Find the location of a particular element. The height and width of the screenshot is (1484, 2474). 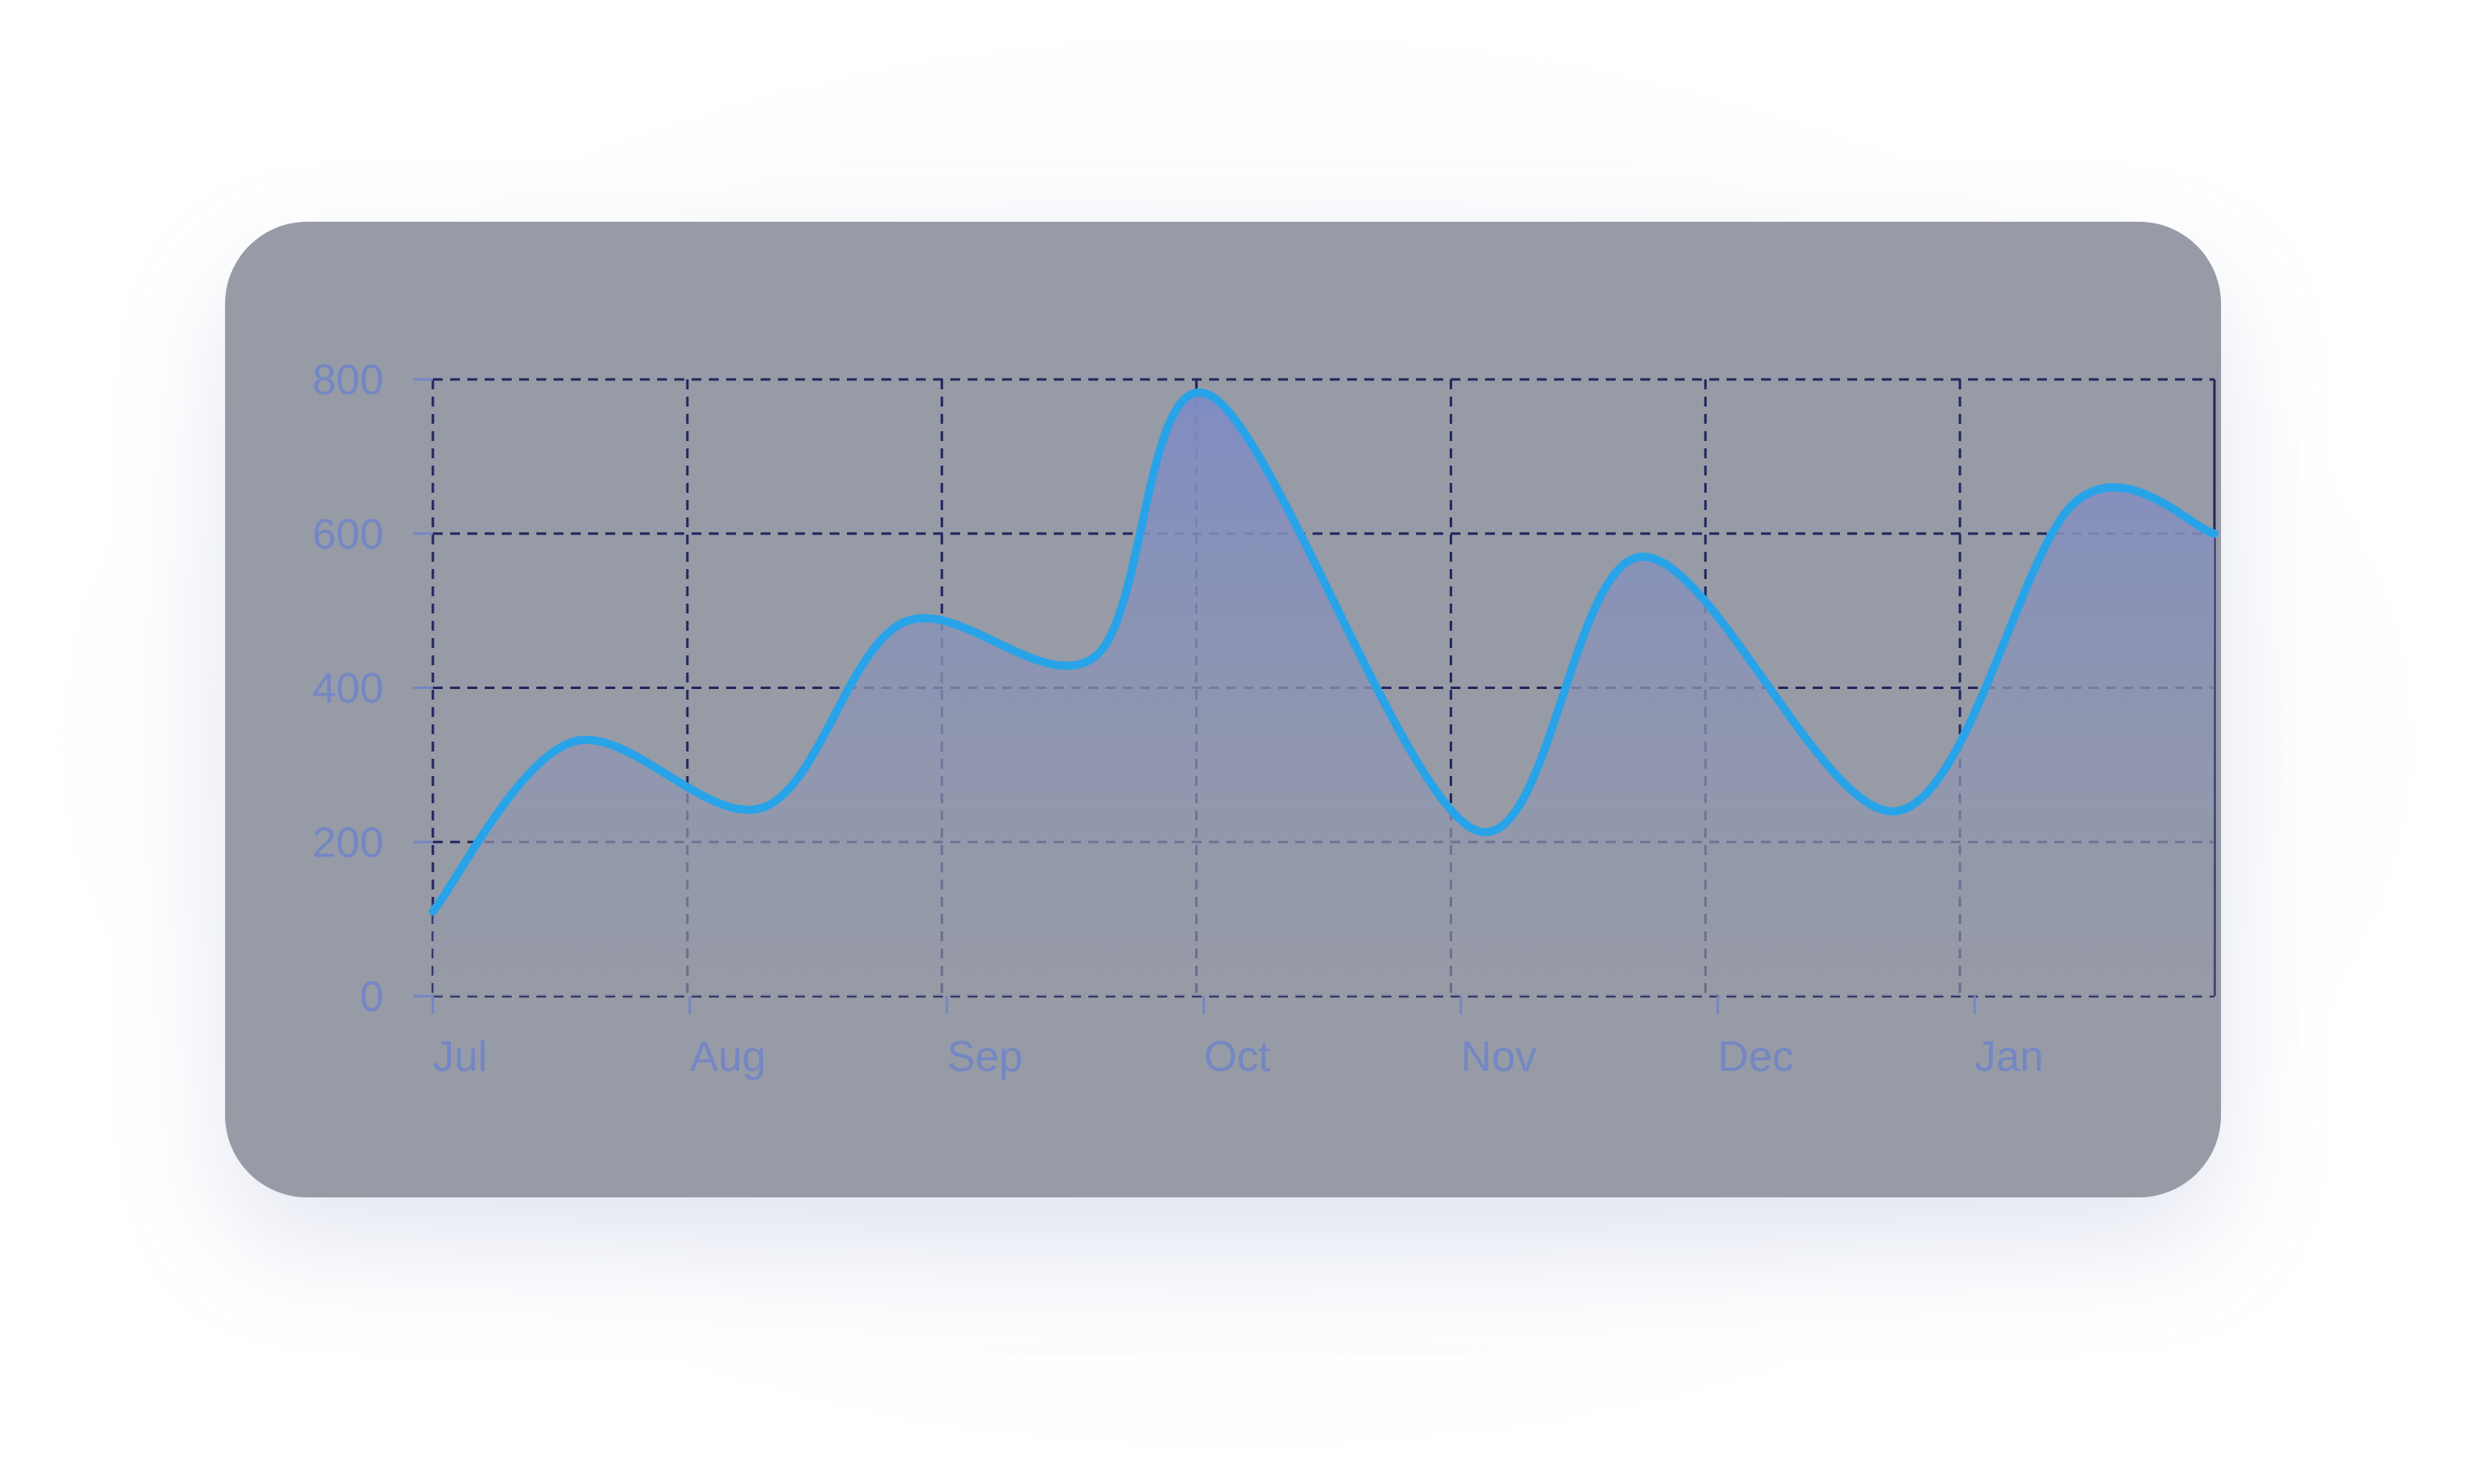

y-axis: 0 200 400 600 800 is located at coordinates (373, 689).